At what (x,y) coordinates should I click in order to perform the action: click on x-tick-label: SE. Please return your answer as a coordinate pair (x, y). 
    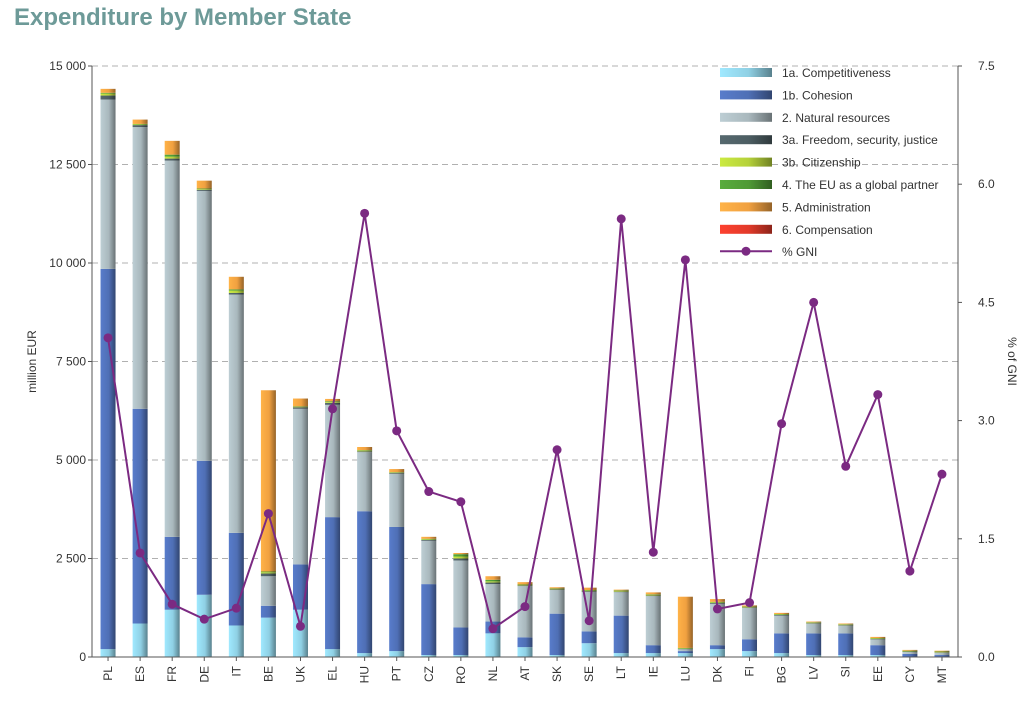
    Looking at the image, I should click on (589, 674).